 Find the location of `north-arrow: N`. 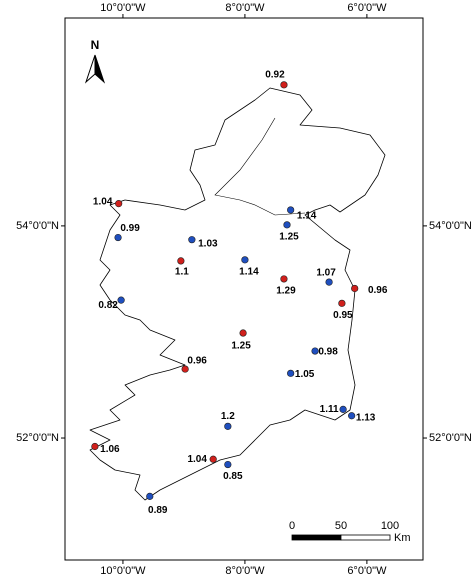

north-arrow: N is located at coordinates (95, 61).